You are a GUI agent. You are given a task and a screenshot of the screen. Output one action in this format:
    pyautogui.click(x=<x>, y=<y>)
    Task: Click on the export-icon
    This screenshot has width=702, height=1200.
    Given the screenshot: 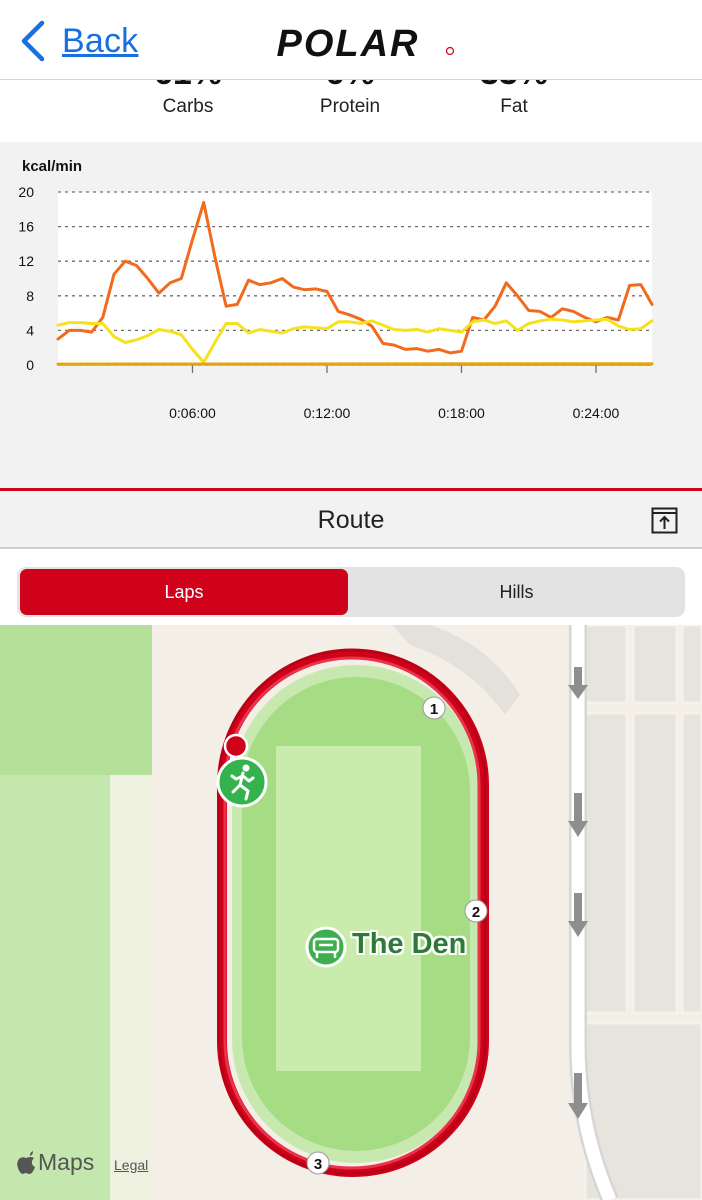 What is the action you would take?
    pyautogui.click(x=664, y=520)
    